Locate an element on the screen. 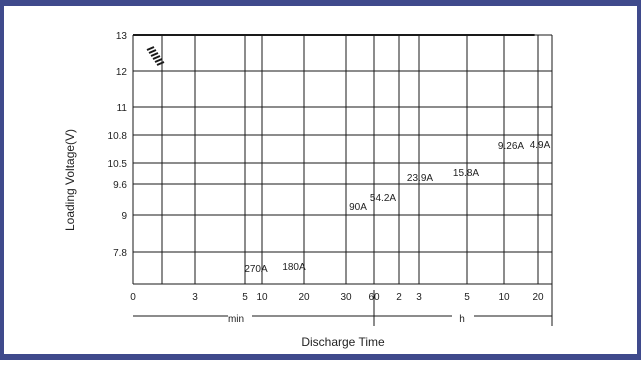 The image size is (641, 365). y-tick-label: 12 is located at coordinates (122, 72).